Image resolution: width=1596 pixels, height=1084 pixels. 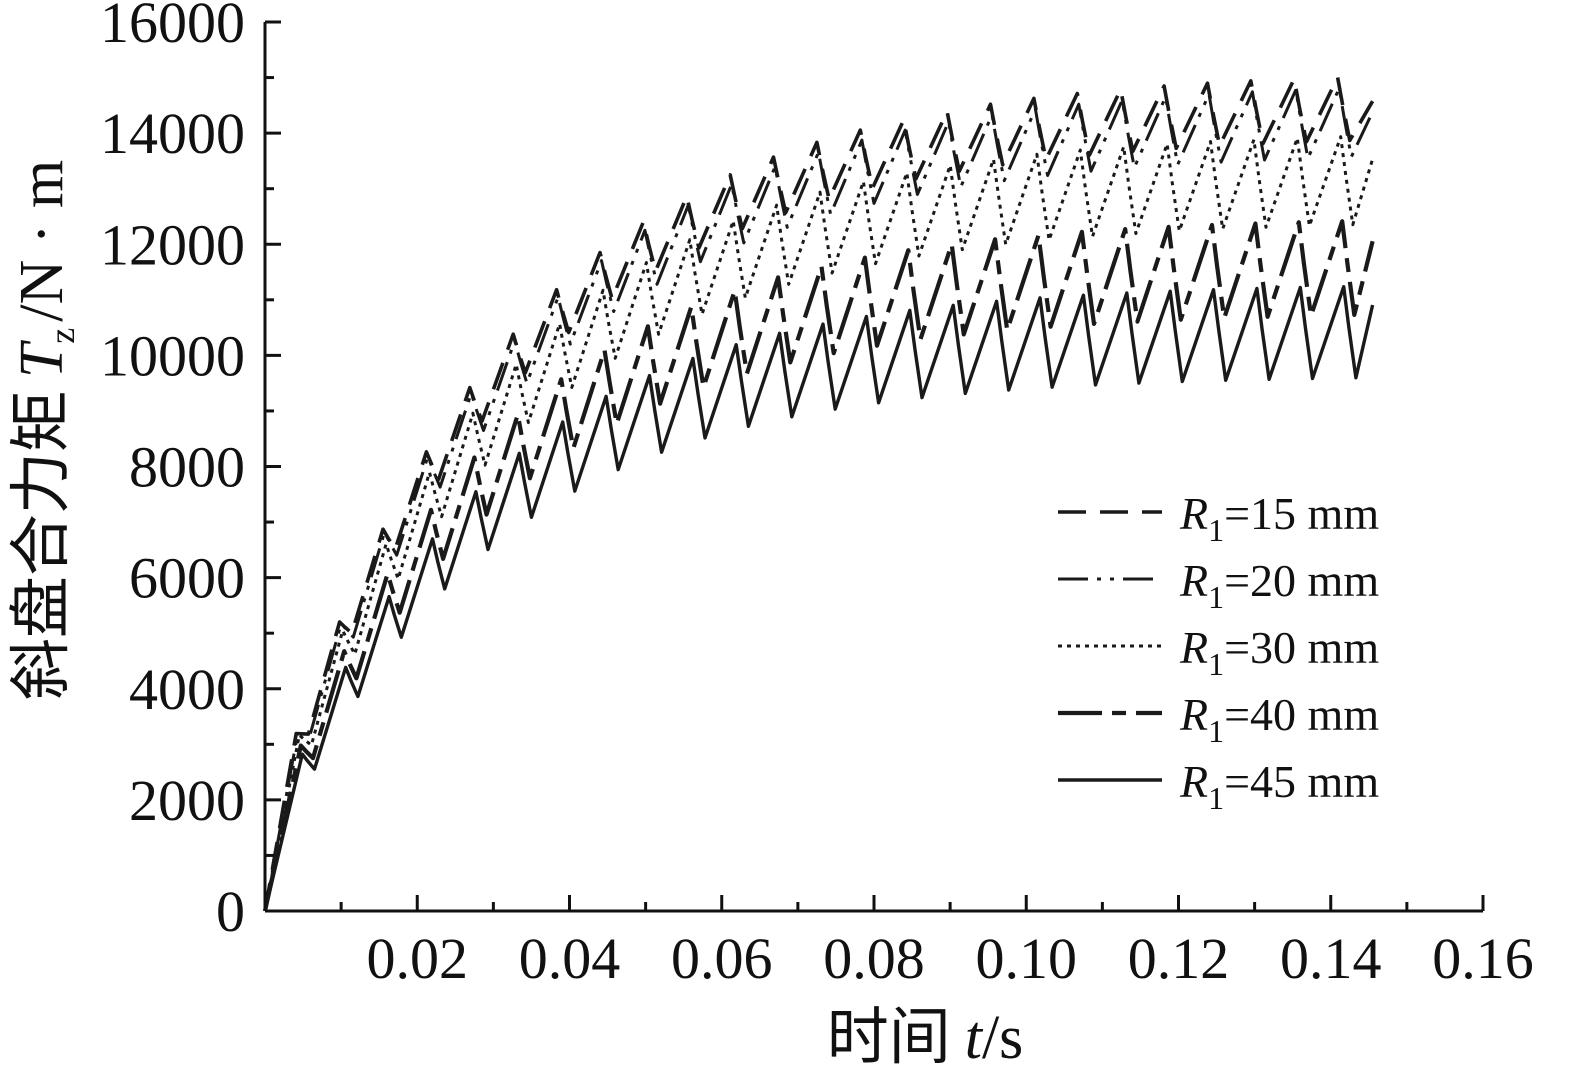 I want to click on x-tick-label: 0.14, so click(x=1331, y=958).